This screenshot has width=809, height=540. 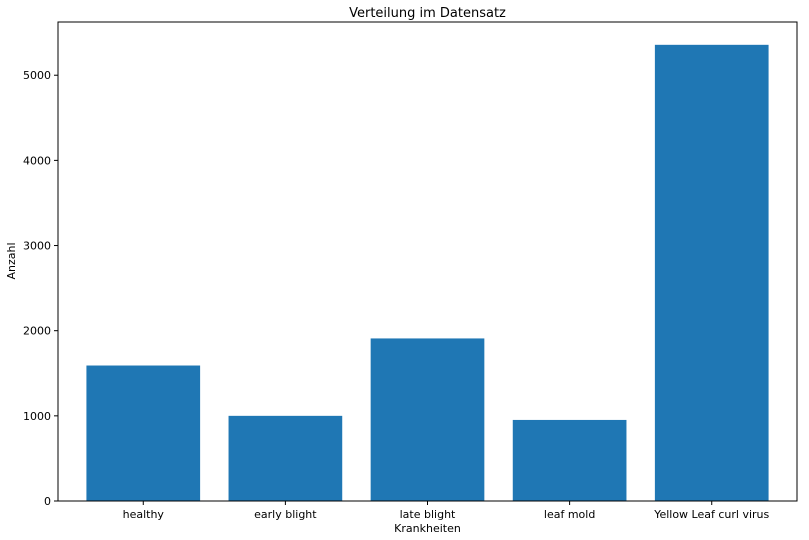 I want to click on bar-late-blight, so click(x=427, y=419).